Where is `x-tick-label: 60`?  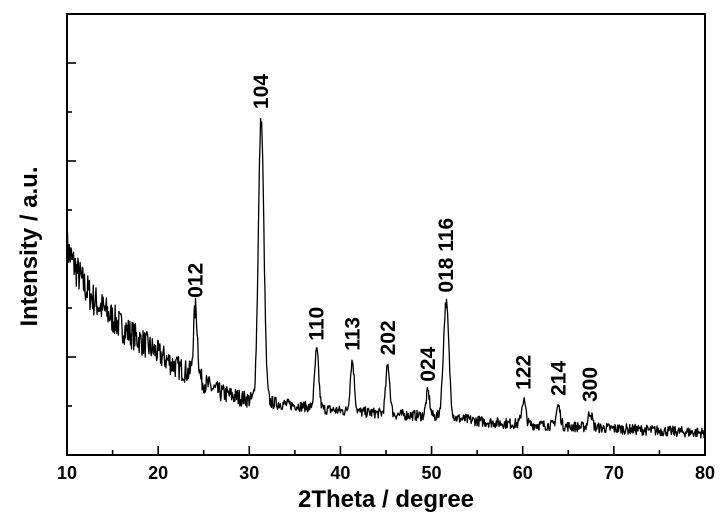
x-tick-label: 60 is located at coordinates (523, 473).